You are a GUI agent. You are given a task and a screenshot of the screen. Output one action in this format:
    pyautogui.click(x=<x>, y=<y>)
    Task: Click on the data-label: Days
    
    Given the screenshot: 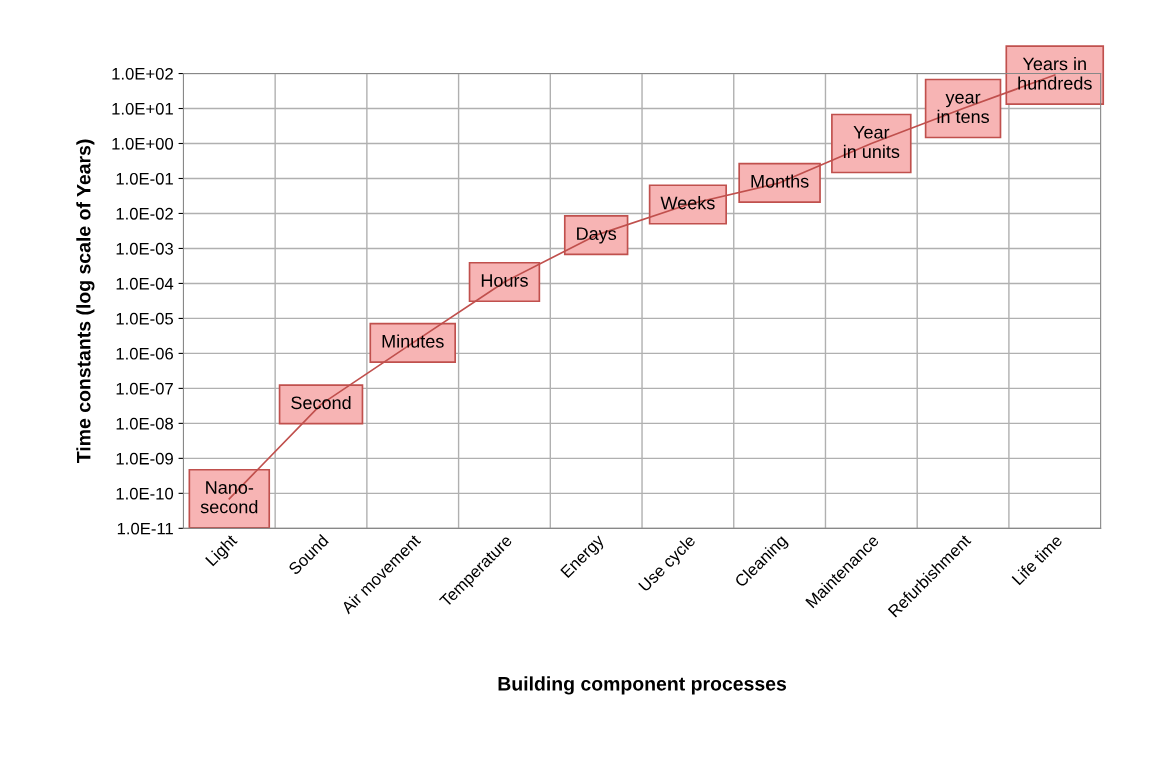 What is the action you would take?
    pyautogui.click(x=597, y=235)
    